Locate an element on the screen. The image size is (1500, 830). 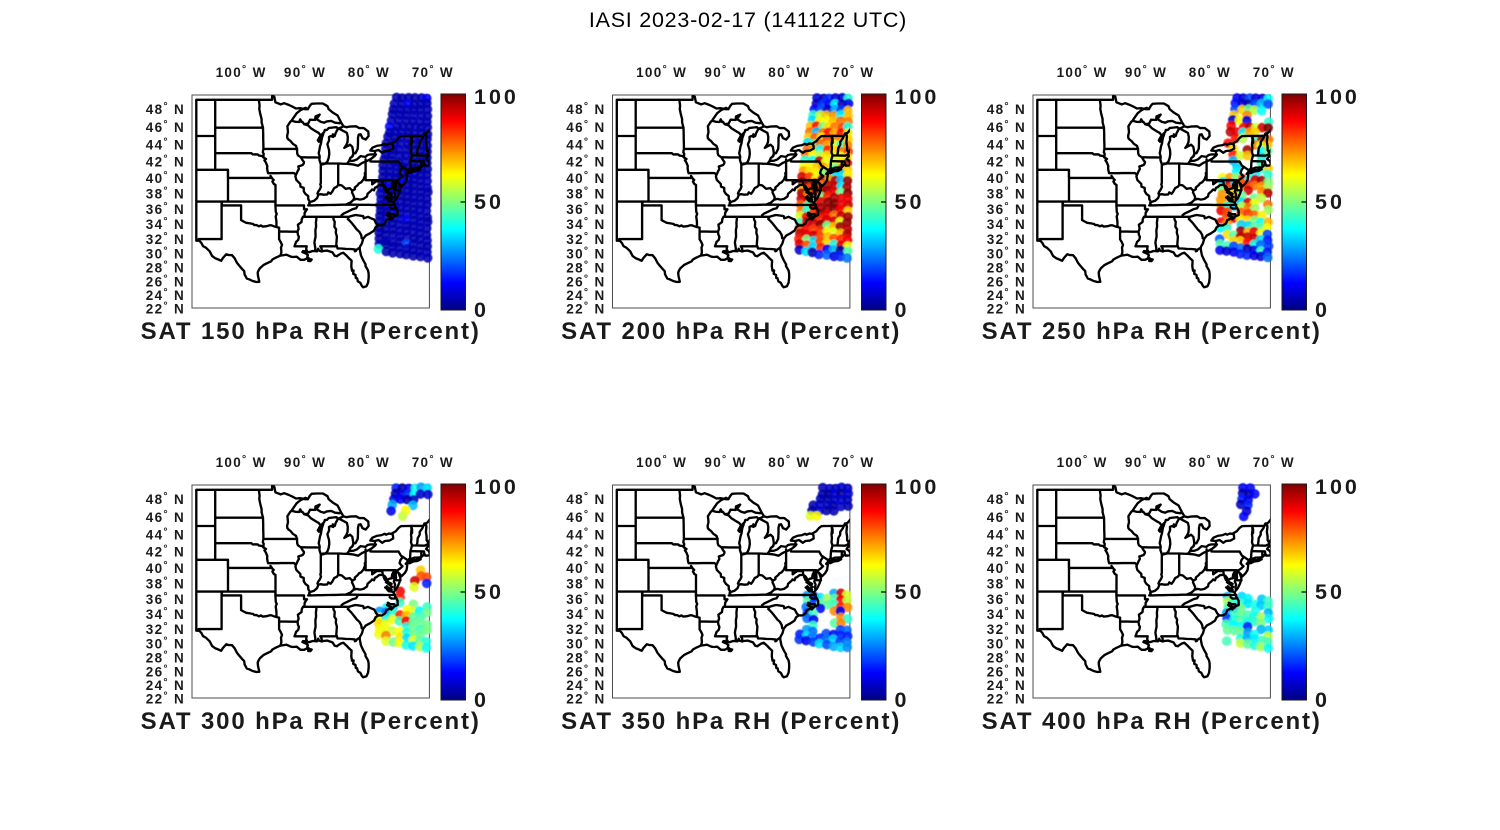
svg-text: SAT 300 hPa RH (Percent) is located at coordinates (311, 721).